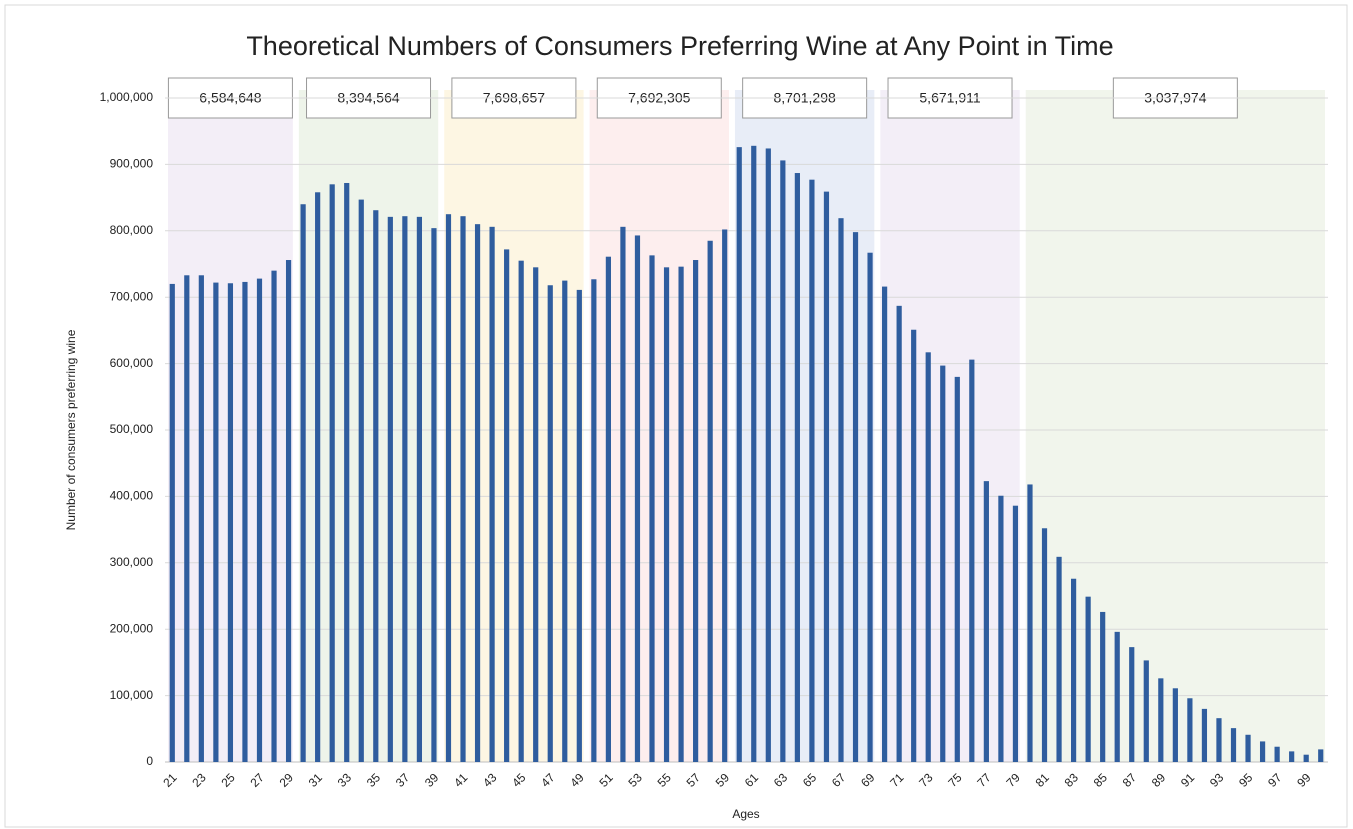 The width and height of the screenshot is (1353, 829). What do you see at coordinates (132, 562) in the screenshot?
I see `y-tick-label: 300,000` at bounding box center [132, 562].